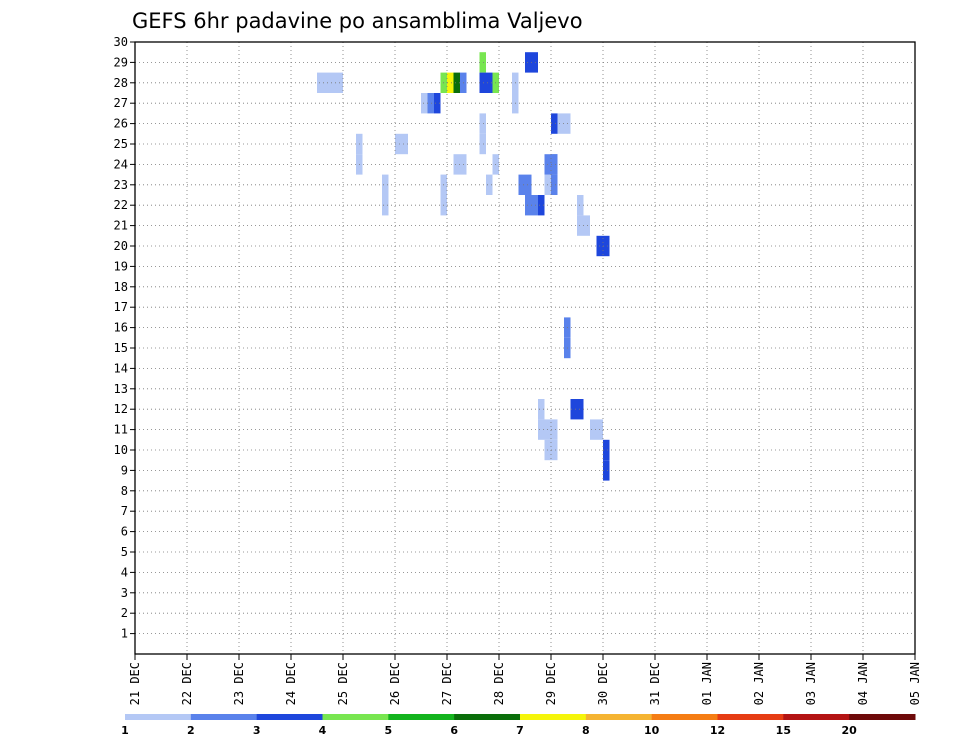 Image resolution: width=960 pixels, height=742 pixels. I want to click on colorbar: 1 2 3 4 5 6 7 8 10 12 15 20, so click(518, 725).